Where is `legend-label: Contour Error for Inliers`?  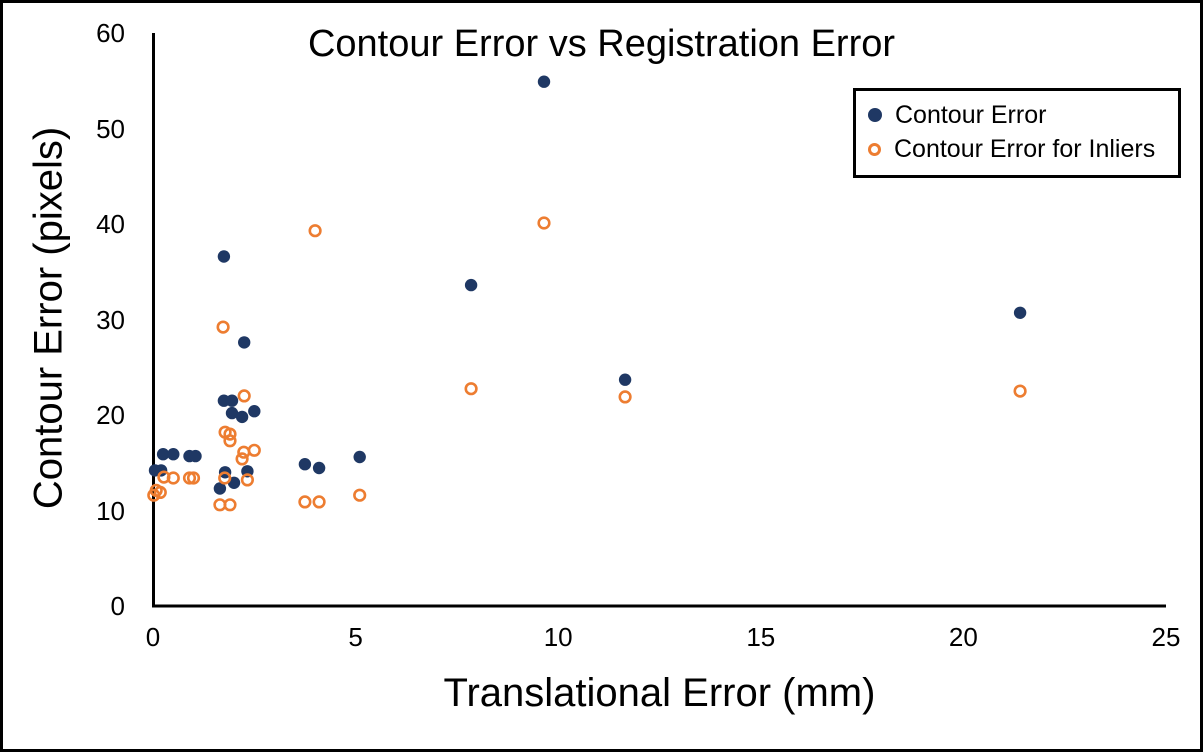 legend-label: Contour Error for Inliers is located at coordinates (1025, 148).